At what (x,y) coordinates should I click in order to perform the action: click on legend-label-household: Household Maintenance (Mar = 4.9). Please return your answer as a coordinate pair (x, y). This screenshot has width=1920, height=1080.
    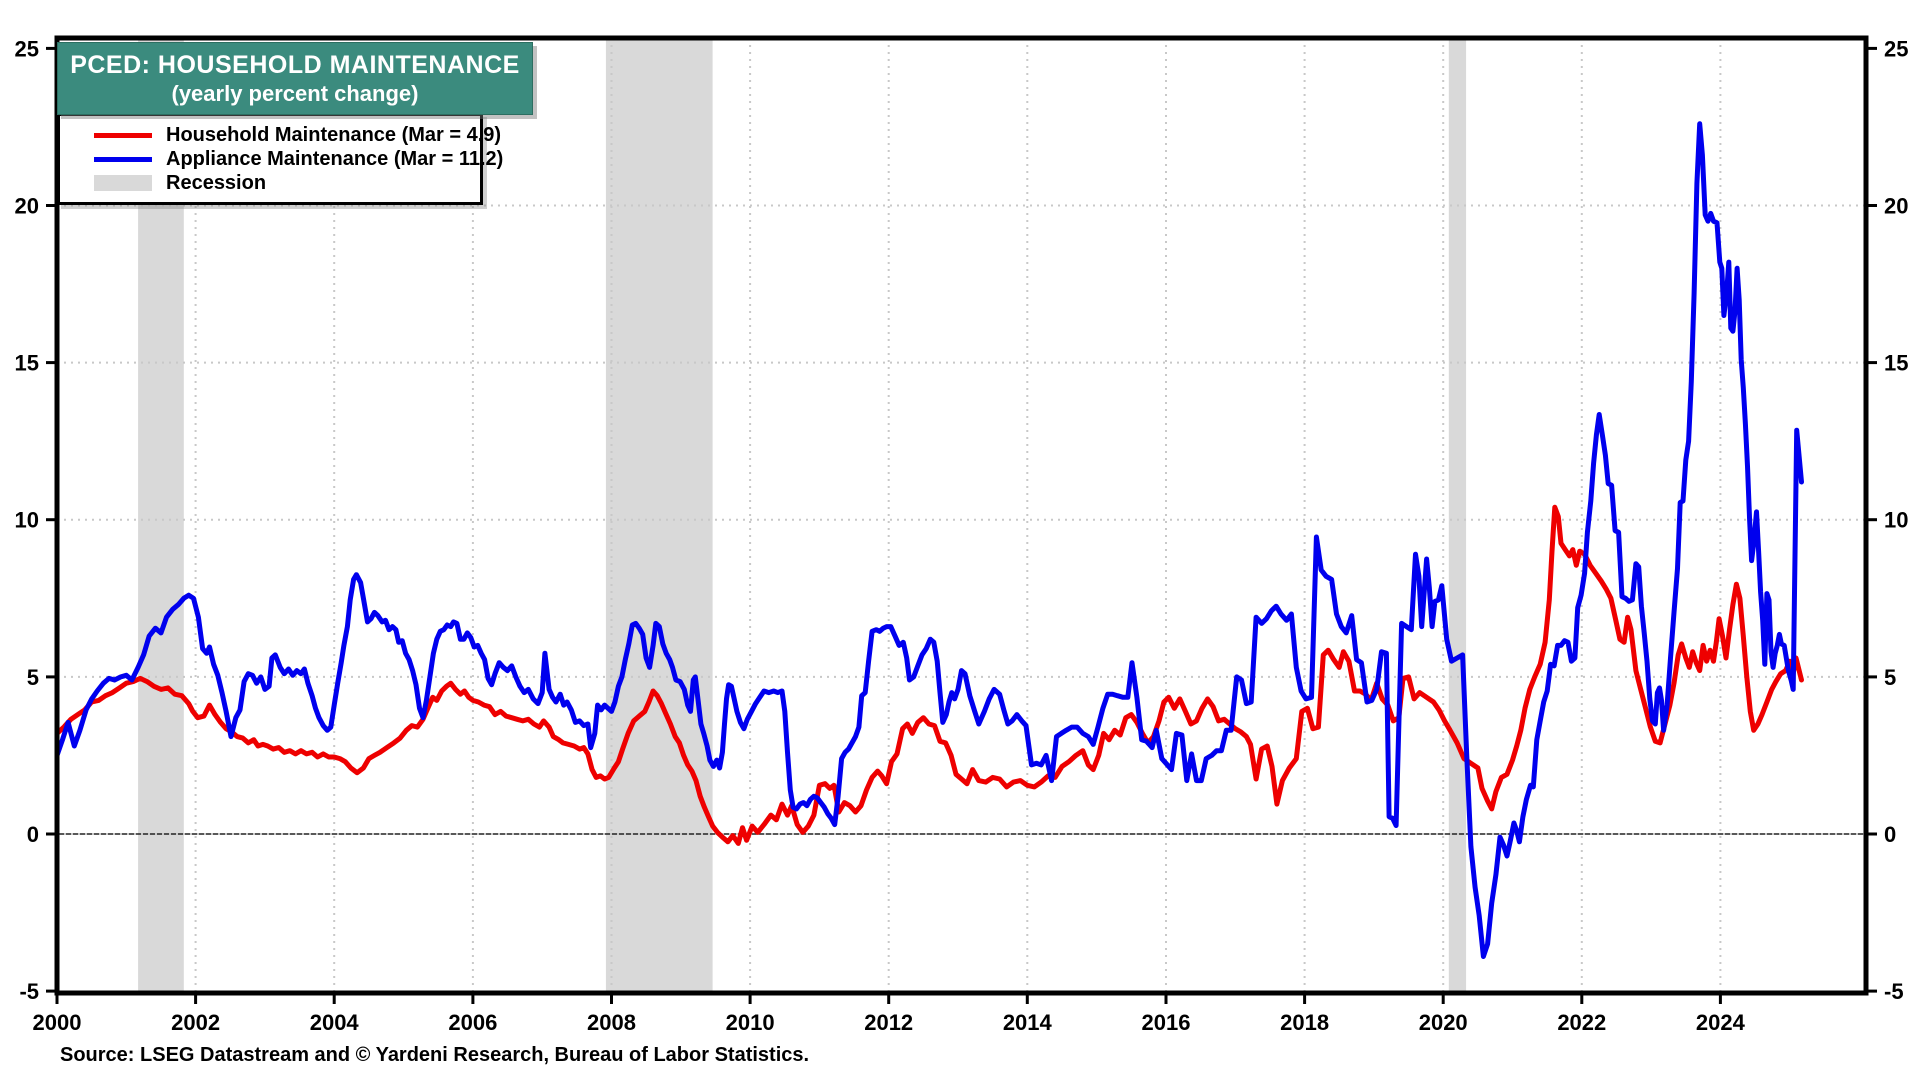
    Looking at the image, I should click on (334, 134).